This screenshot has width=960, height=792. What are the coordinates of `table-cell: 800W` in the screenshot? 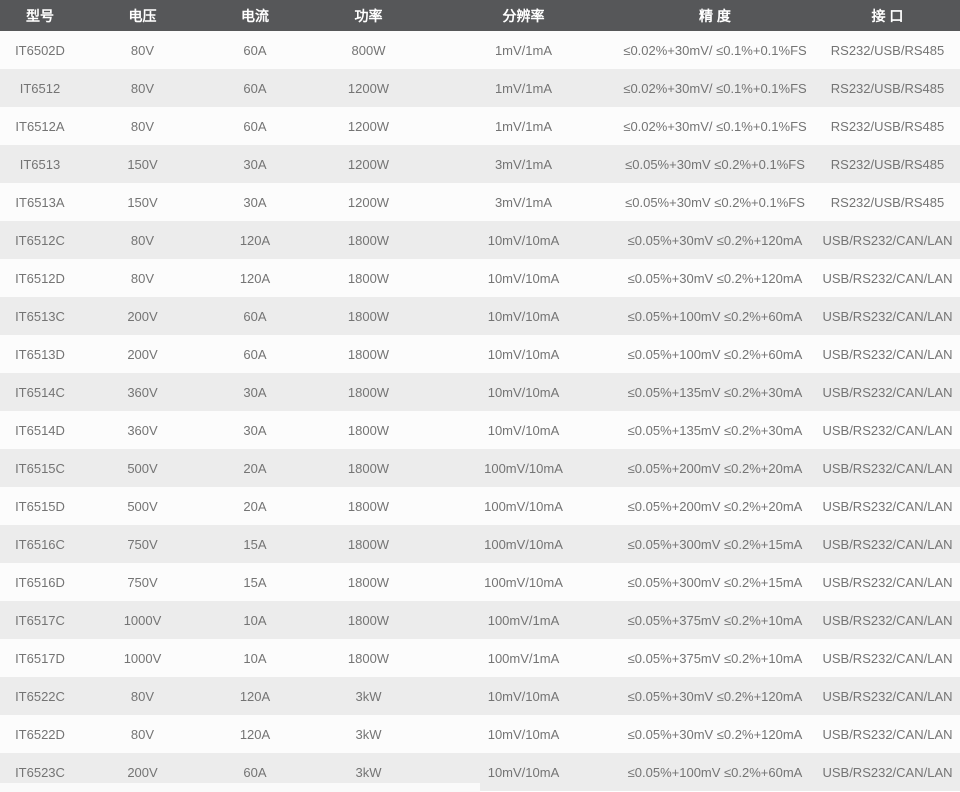 It's located at (368, 50).